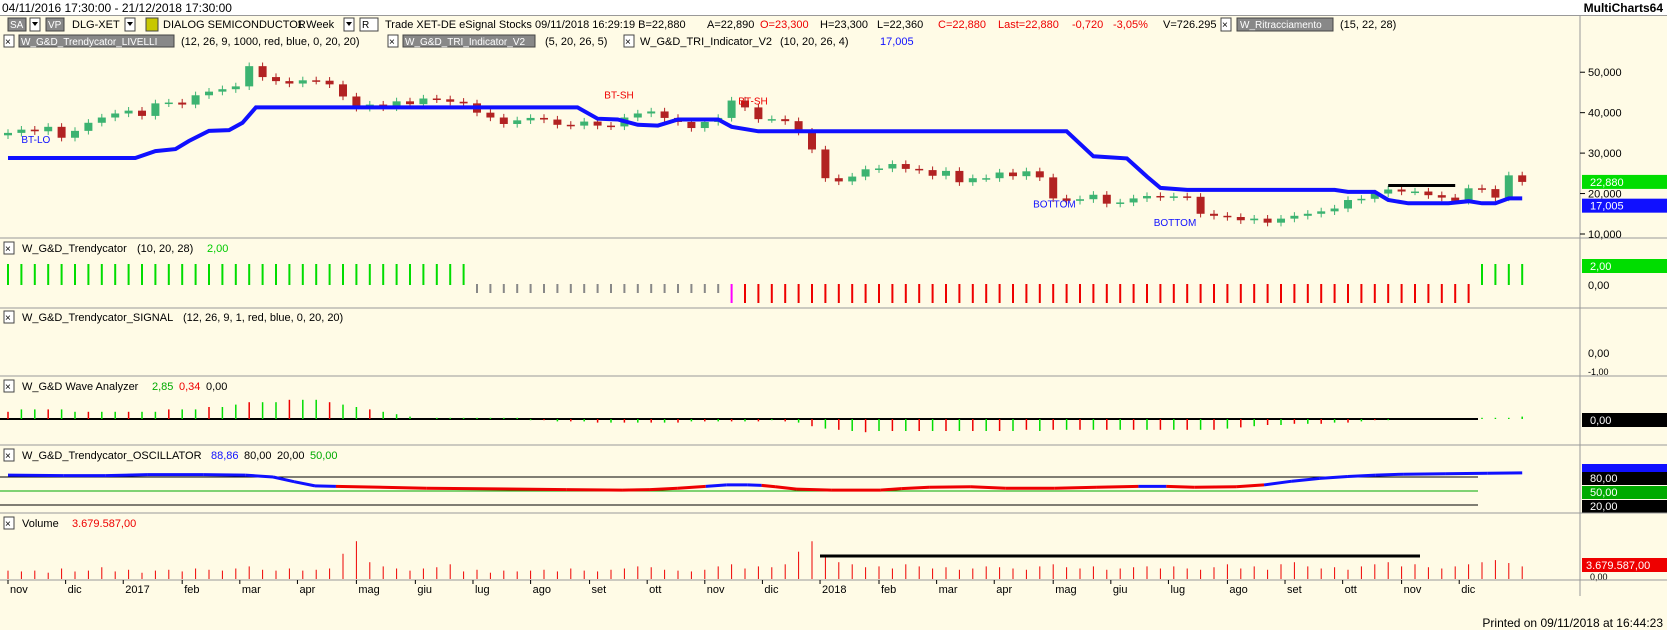 The height and width of the screenshot is (630, 1667). Describe the element at coordinates (1604, 479) in the screenshot. I see `level-80-label: 80,00` at that location.